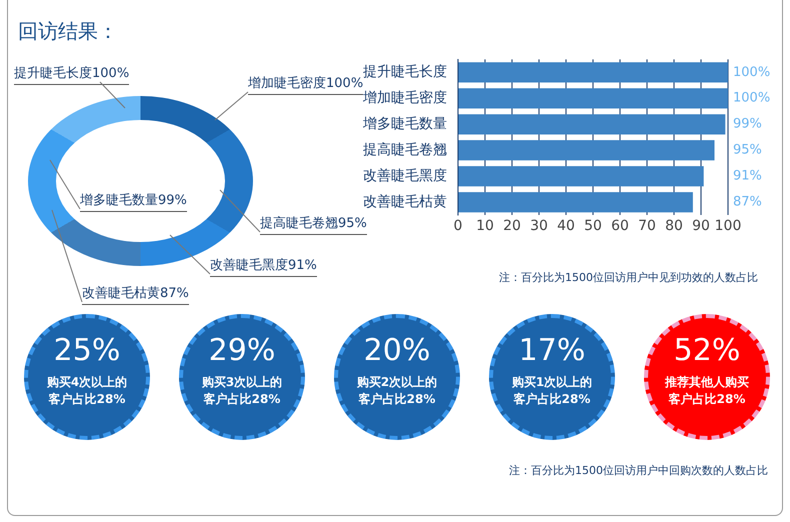  Describe the element at coordinates (628, 277) in the screenshot. I see `text: 注：百分比为1500位回访用户中见到功效的人数占比` at that location.